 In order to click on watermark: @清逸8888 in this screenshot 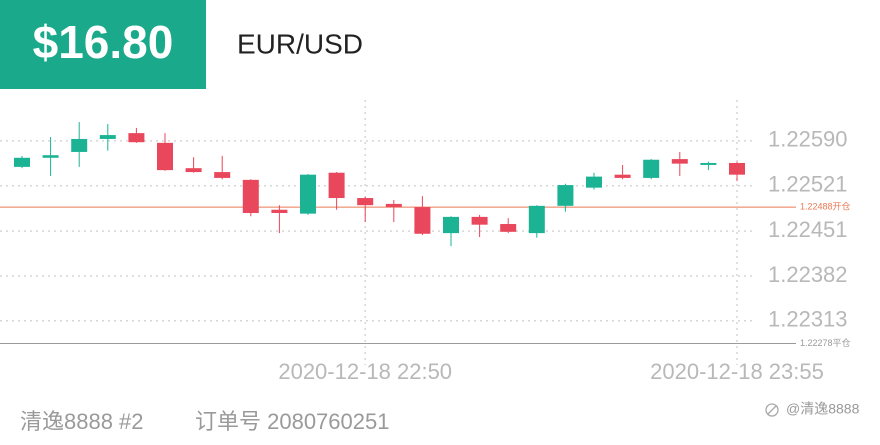, I will do `click(823, 409)`.